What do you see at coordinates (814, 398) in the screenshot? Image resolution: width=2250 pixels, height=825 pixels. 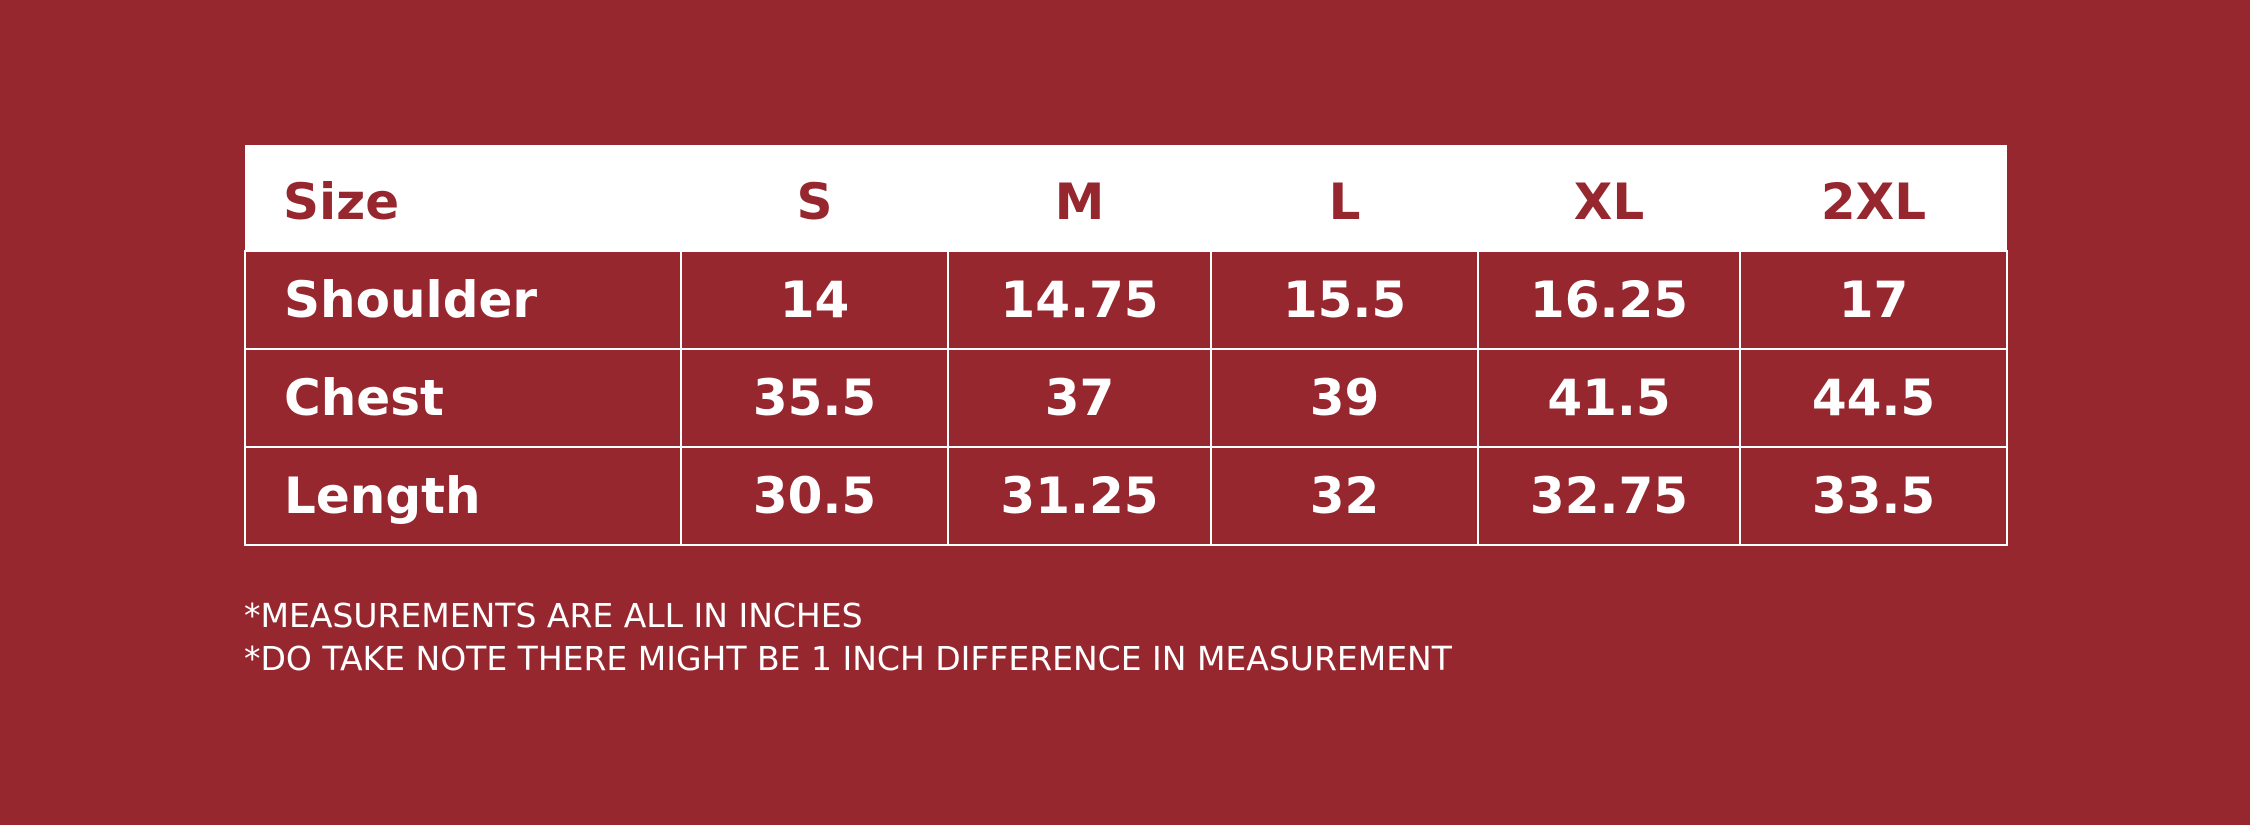 I see `table-cell: 35.5` at bounding box center [814, 398].